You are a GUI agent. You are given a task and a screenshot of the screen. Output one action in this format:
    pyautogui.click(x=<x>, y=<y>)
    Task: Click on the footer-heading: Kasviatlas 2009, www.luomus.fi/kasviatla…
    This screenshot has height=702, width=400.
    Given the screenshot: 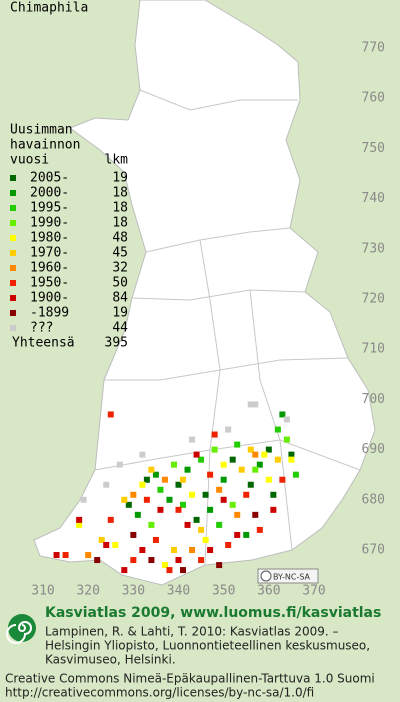 What is the action you would take?
    pyautogui.click(x=213, y=613)
    